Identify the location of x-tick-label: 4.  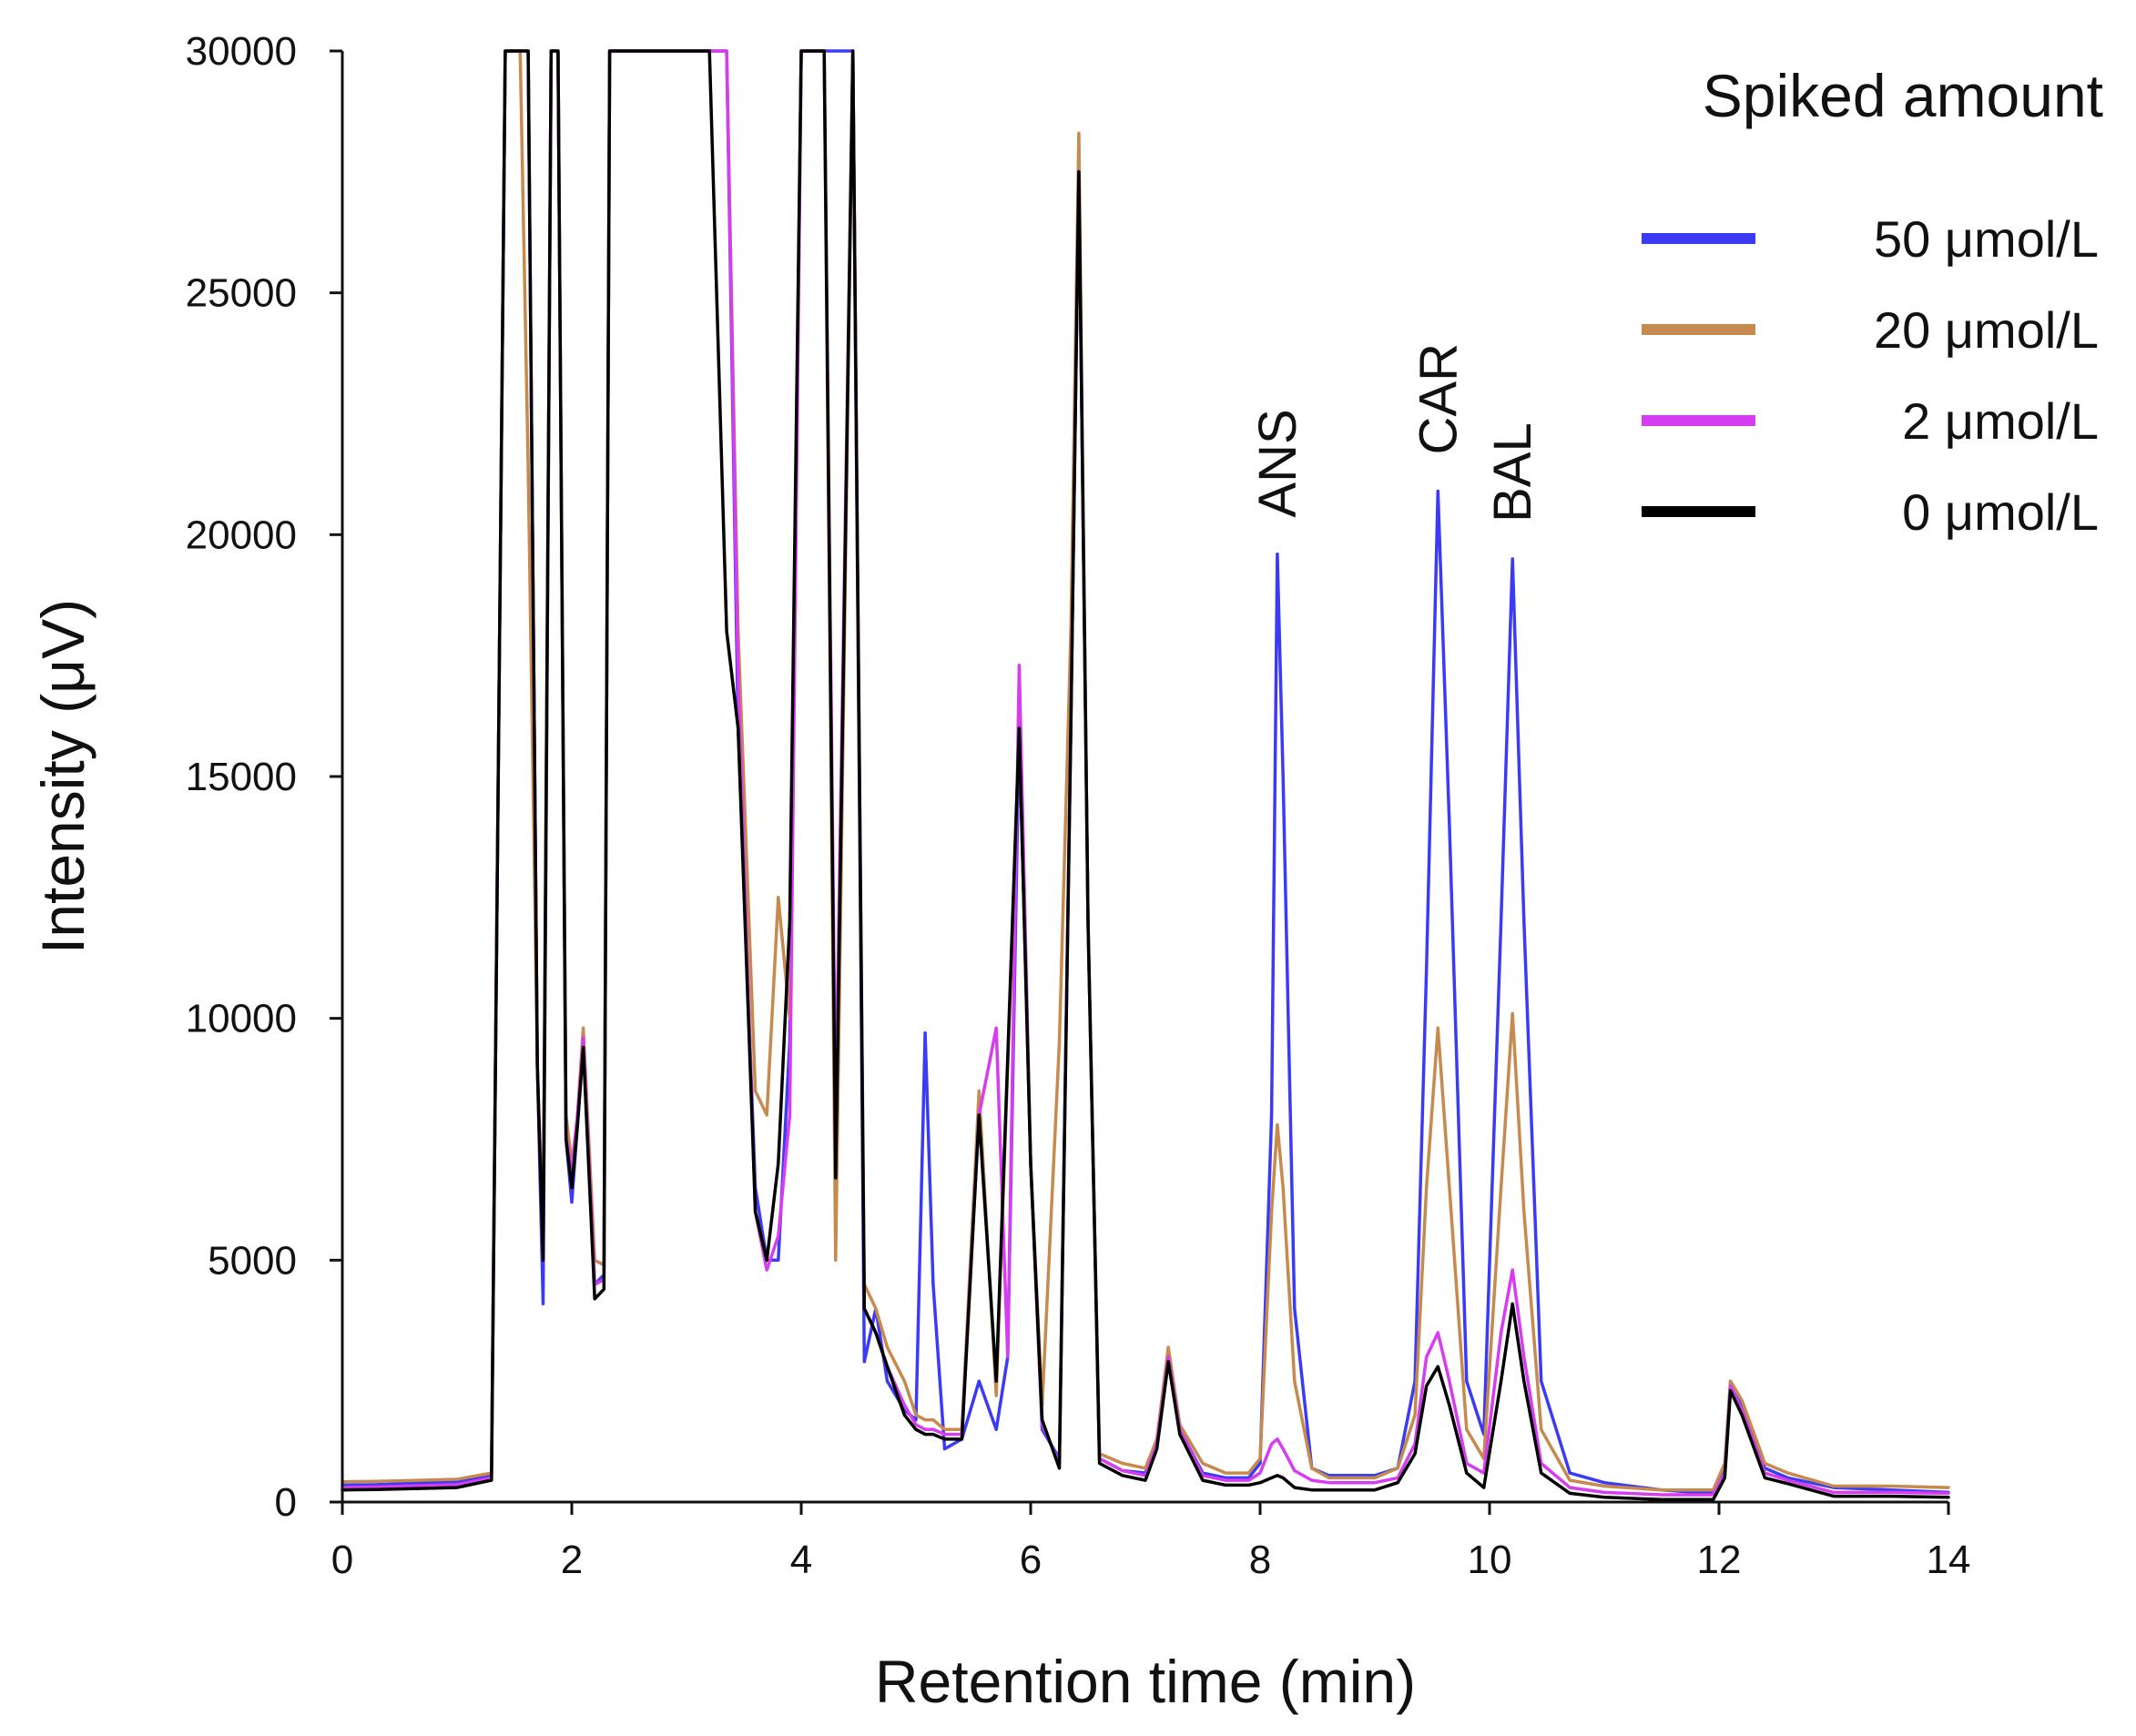
(801, 1560).